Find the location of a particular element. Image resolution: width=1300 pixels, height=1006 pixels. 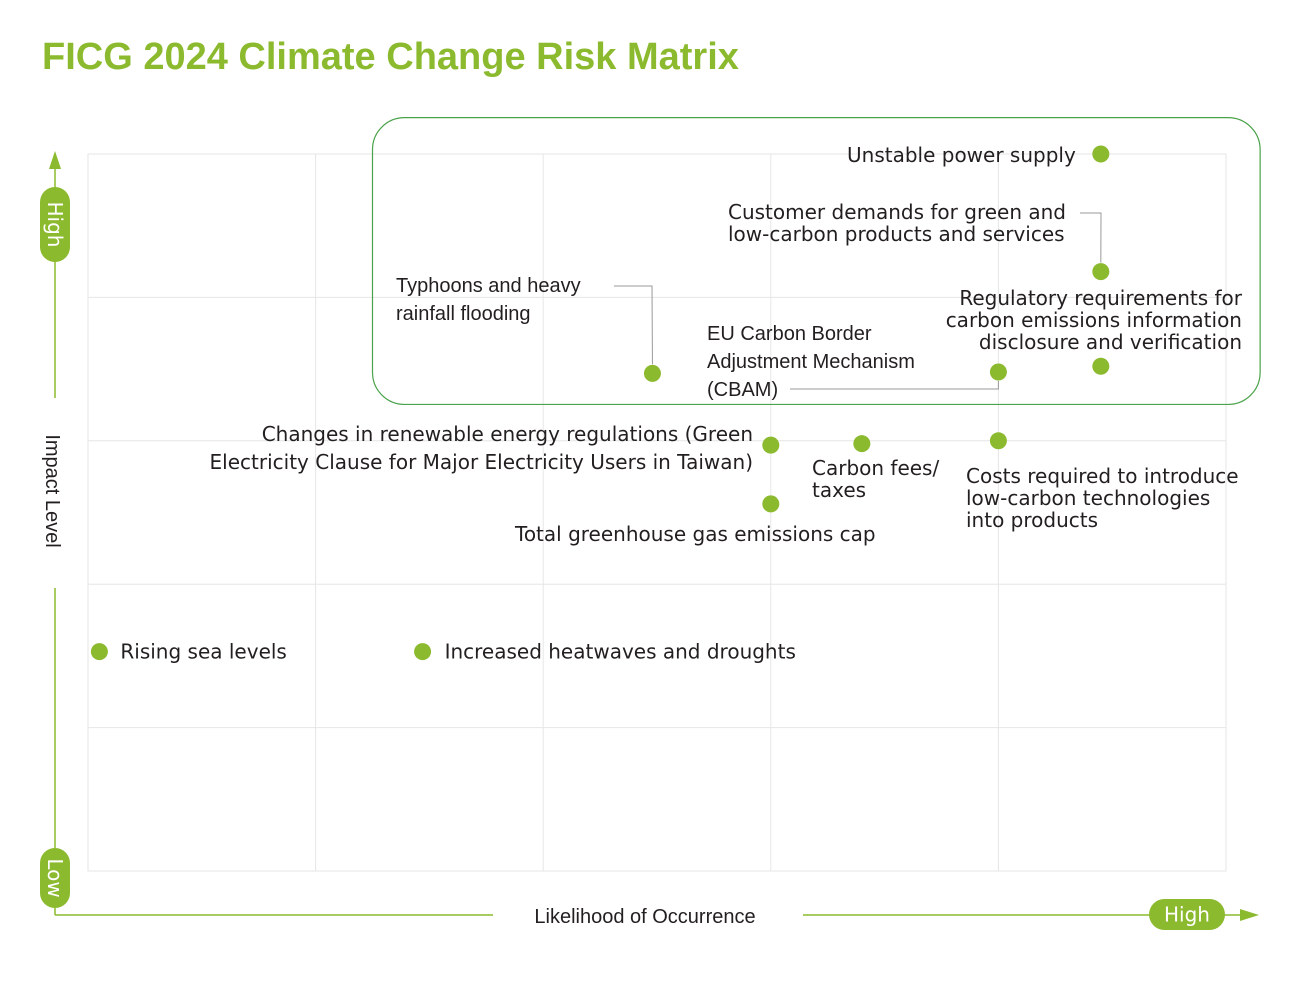

x-high-pill is located at coordinates (1187, 914).